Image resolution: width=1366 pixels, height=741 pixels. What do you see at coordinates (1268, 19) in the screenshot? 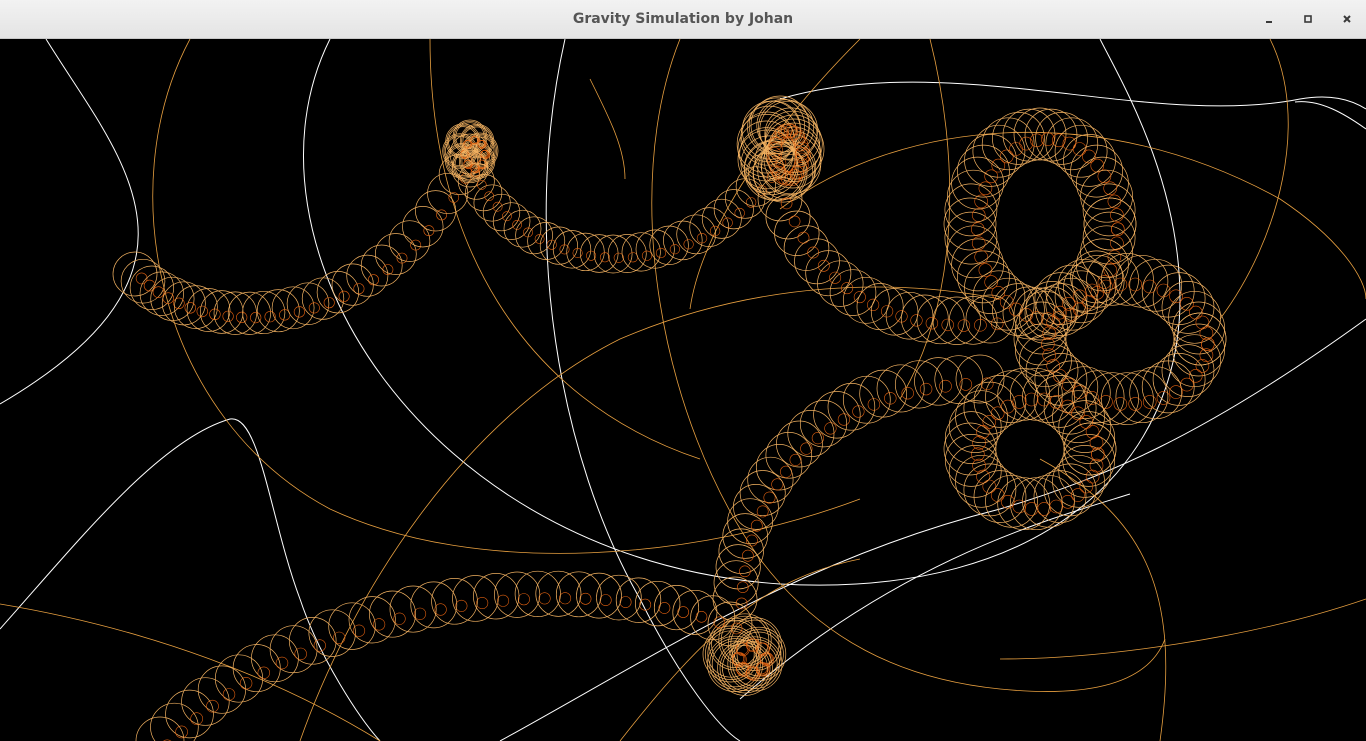
I see `minimize-button` at bounding box center [1268, 19].